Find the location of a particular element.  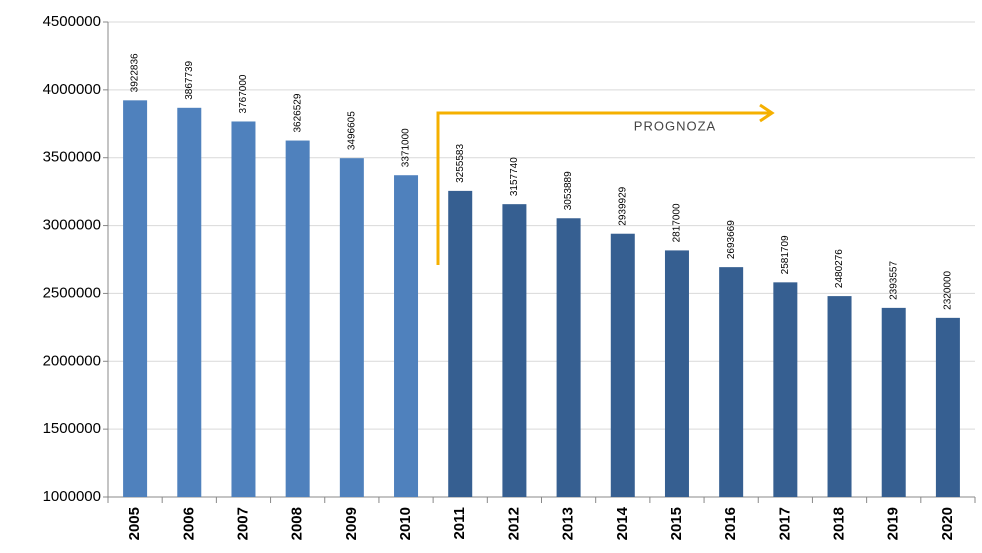

value-label: 2581709 is located at coordinates (785, 254).